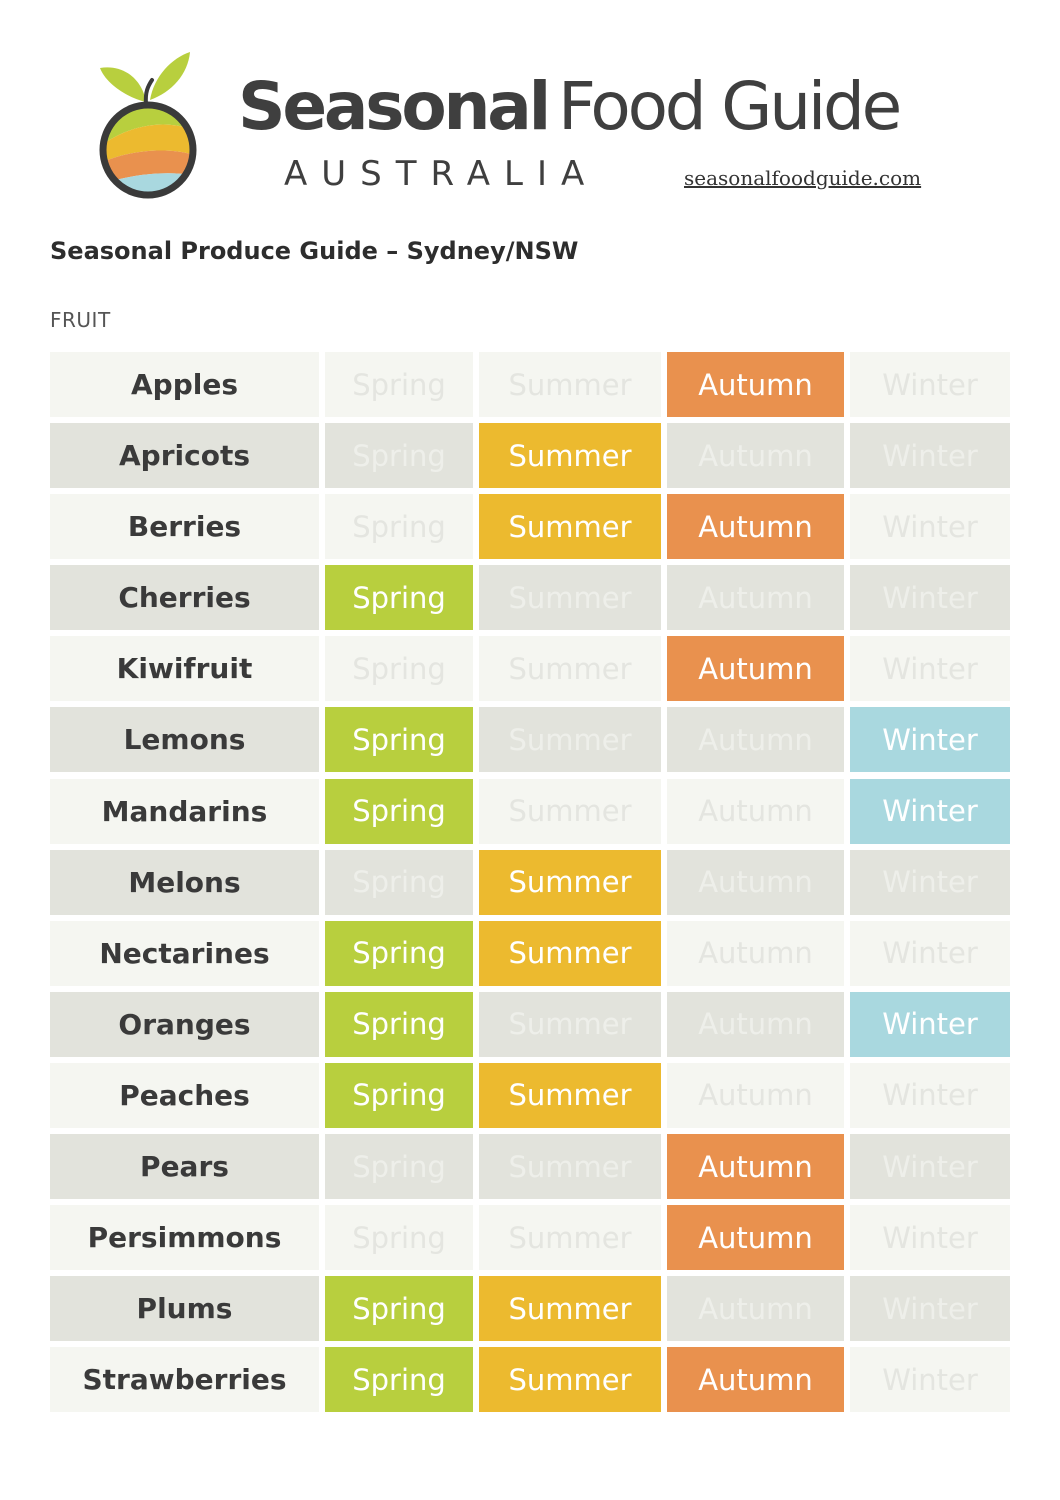 This screenshot has height=1500, width=1060. I want to click on section-label: FRUIT, so click(80, 320).